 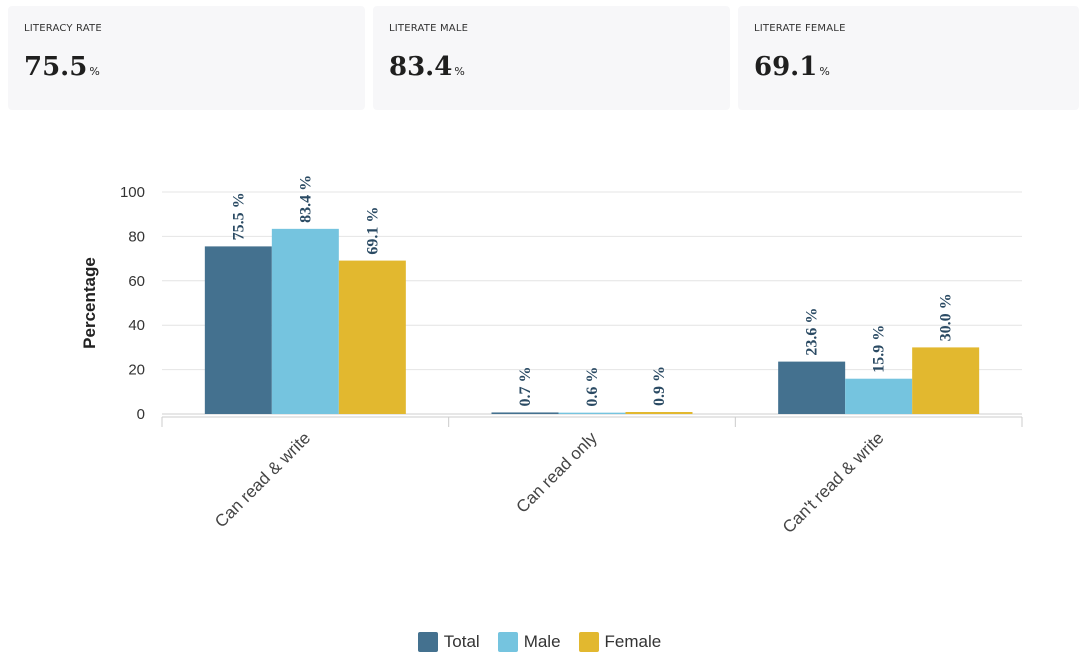 I want to click on stat-card-literate-female: LITERATE FEMALE 69.1%, so click(x=908, y=58).